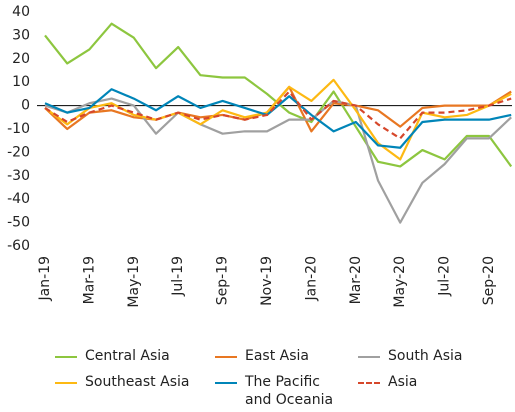  What do you see at coordinates (18, 246) in the screenshot?
I see `y-tick-label: -60` at bounding box center [18, 246].